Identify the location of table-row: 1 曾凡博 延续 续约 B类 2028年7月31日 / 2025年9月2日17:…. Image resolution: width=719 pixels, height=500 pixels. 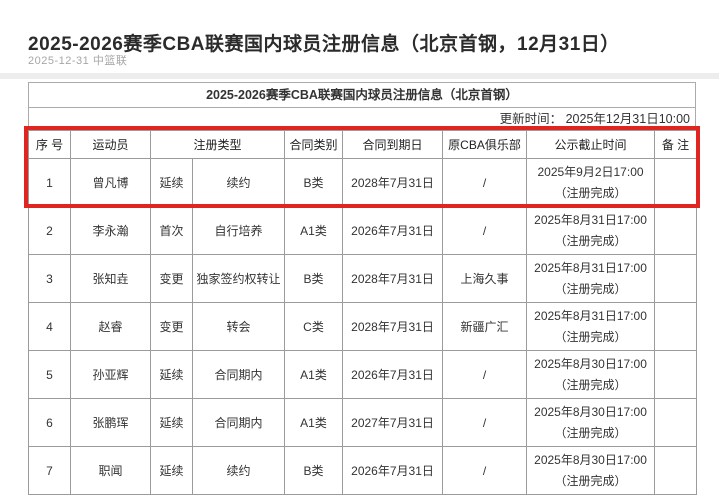
(363, 182).